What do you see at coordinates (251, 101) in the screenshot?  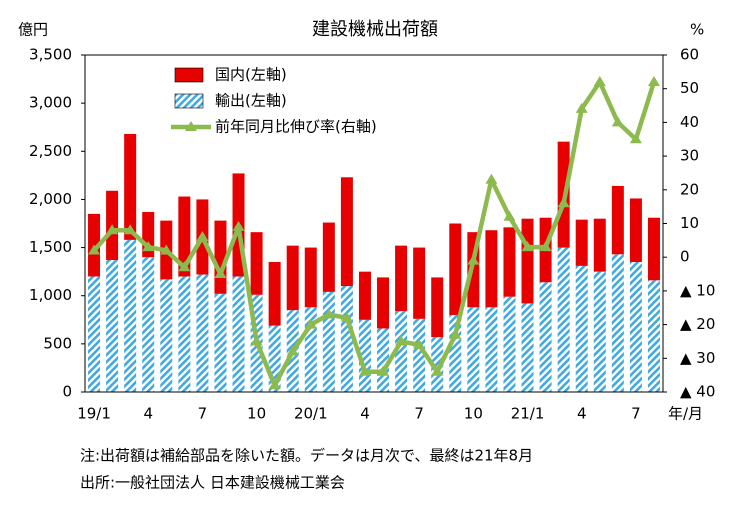 I see `legend-label: 輸出(左軸)` at bounding box center [251, 101].